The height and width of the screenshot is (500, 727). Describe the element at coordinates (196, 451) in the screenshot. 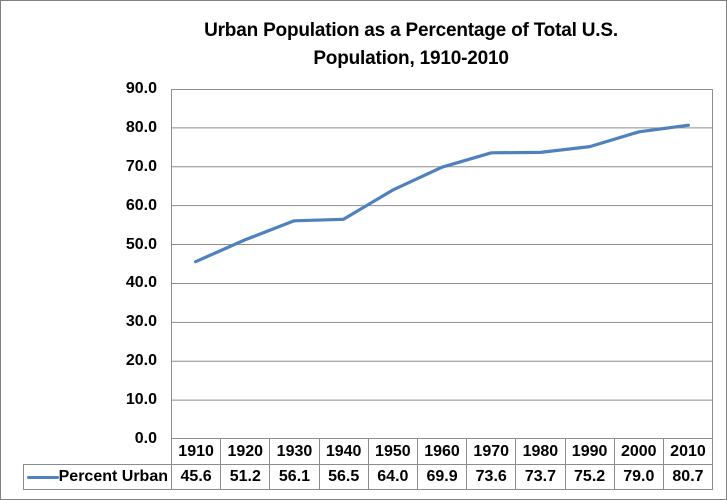

I see `x-axis-category-cell: 1910` at that location.